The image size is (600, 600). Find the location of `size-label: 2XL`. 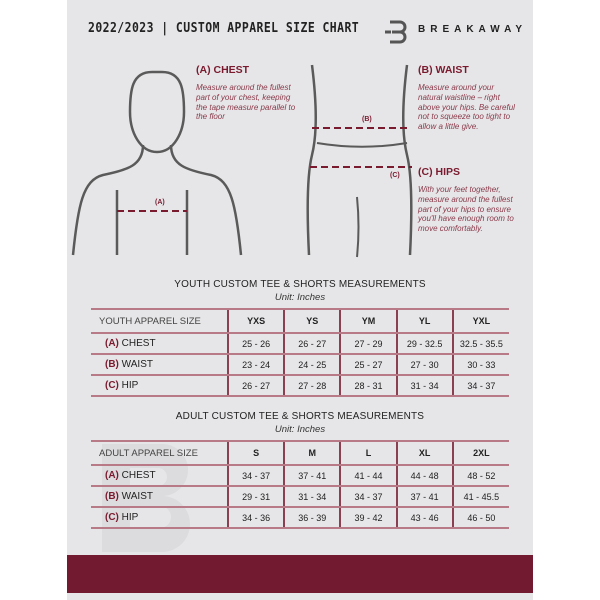

size-label: 2XL is located at coordinates (480, 453).